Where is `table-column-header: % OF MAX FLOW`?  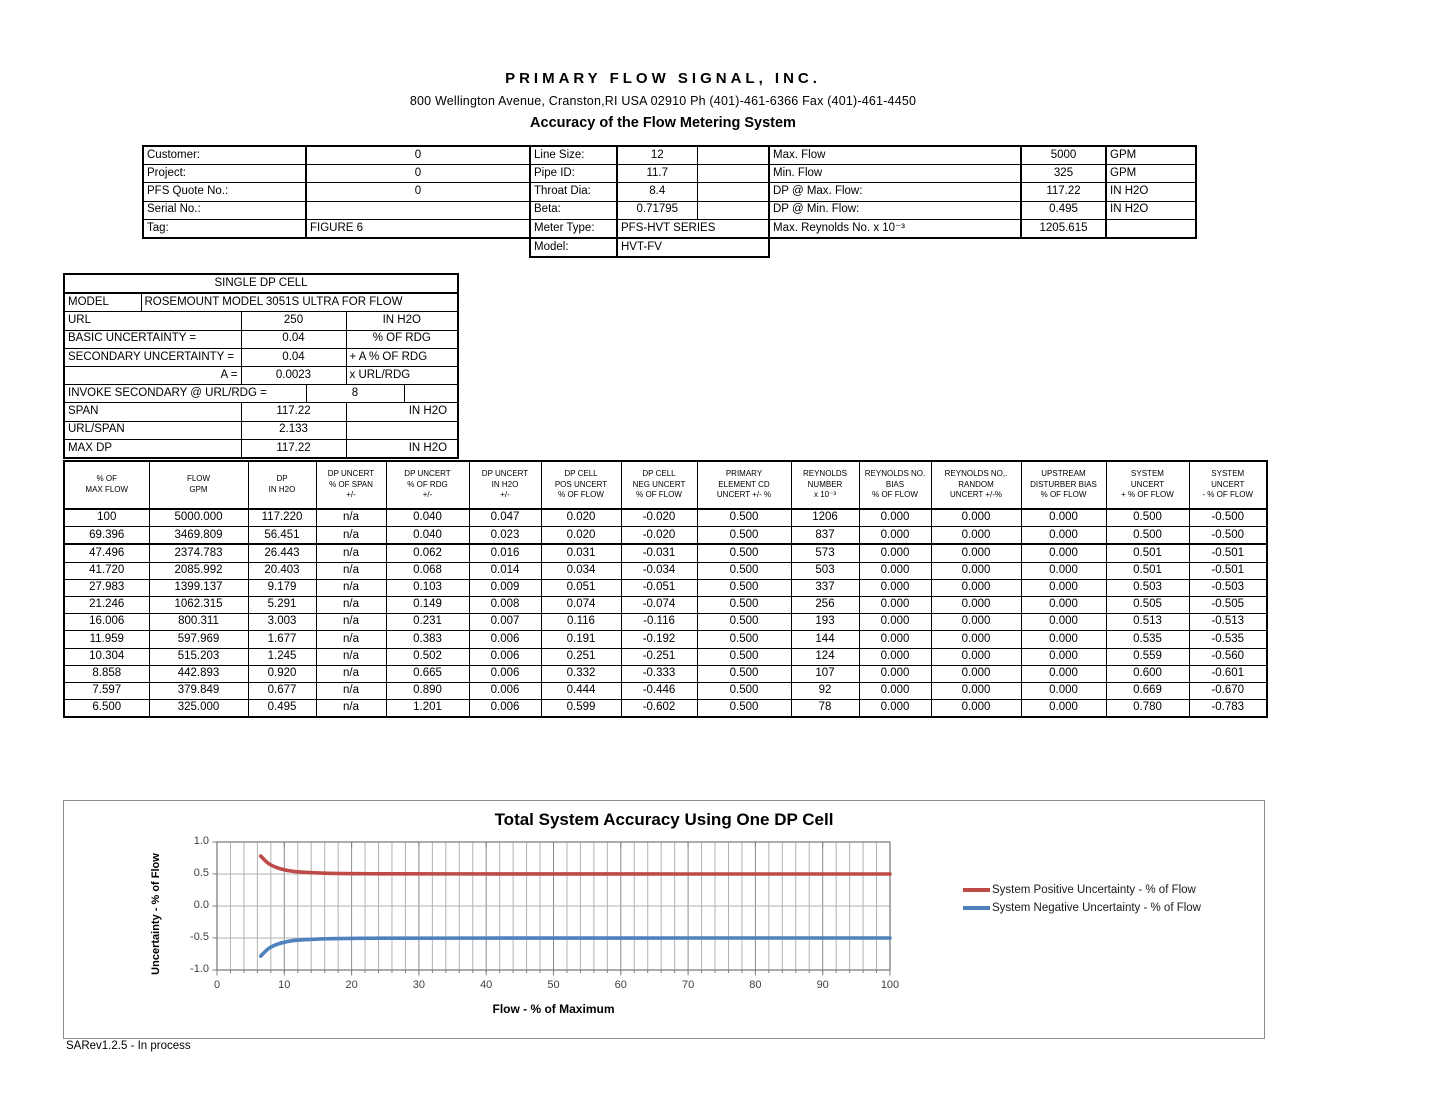 table-column-header: % OF MAX FLOW is located at coordinates (106, 485).